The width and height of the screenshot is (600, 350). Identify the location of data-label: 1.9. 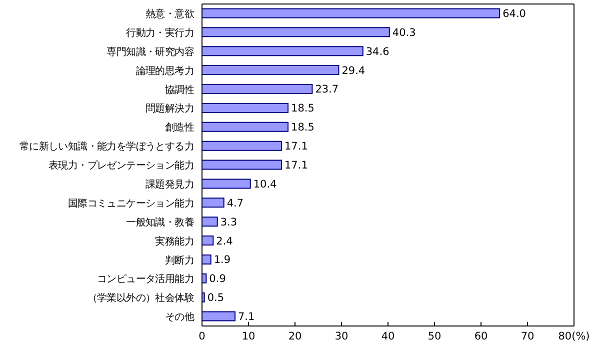
(222, 260).